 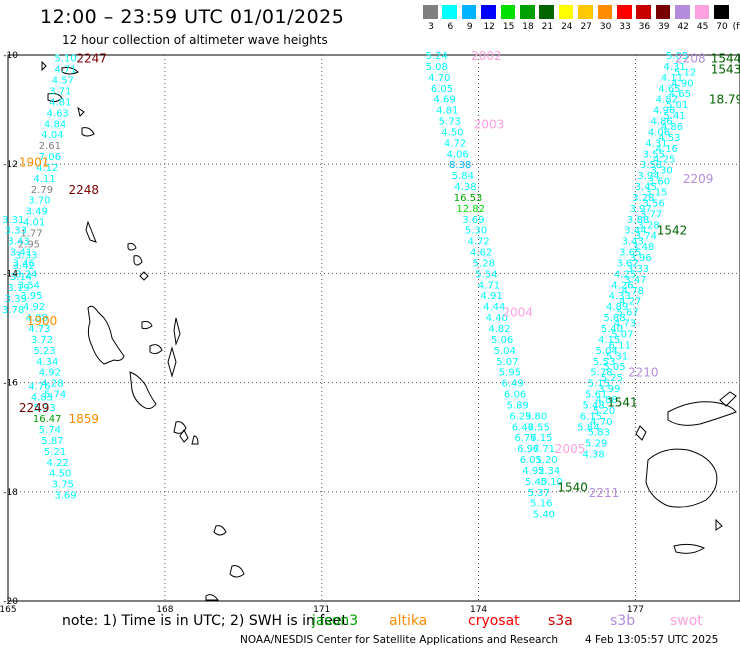 What do you see at coordinates (499, 329) in the screenshot?
I see `wave-height-value: 4.82` at bounding box center [499, 329].